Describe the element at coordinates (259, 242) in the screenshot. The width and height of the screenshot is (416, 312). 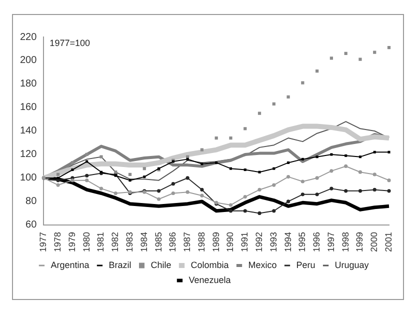
I see `x-tick-label: 1992` at that location.